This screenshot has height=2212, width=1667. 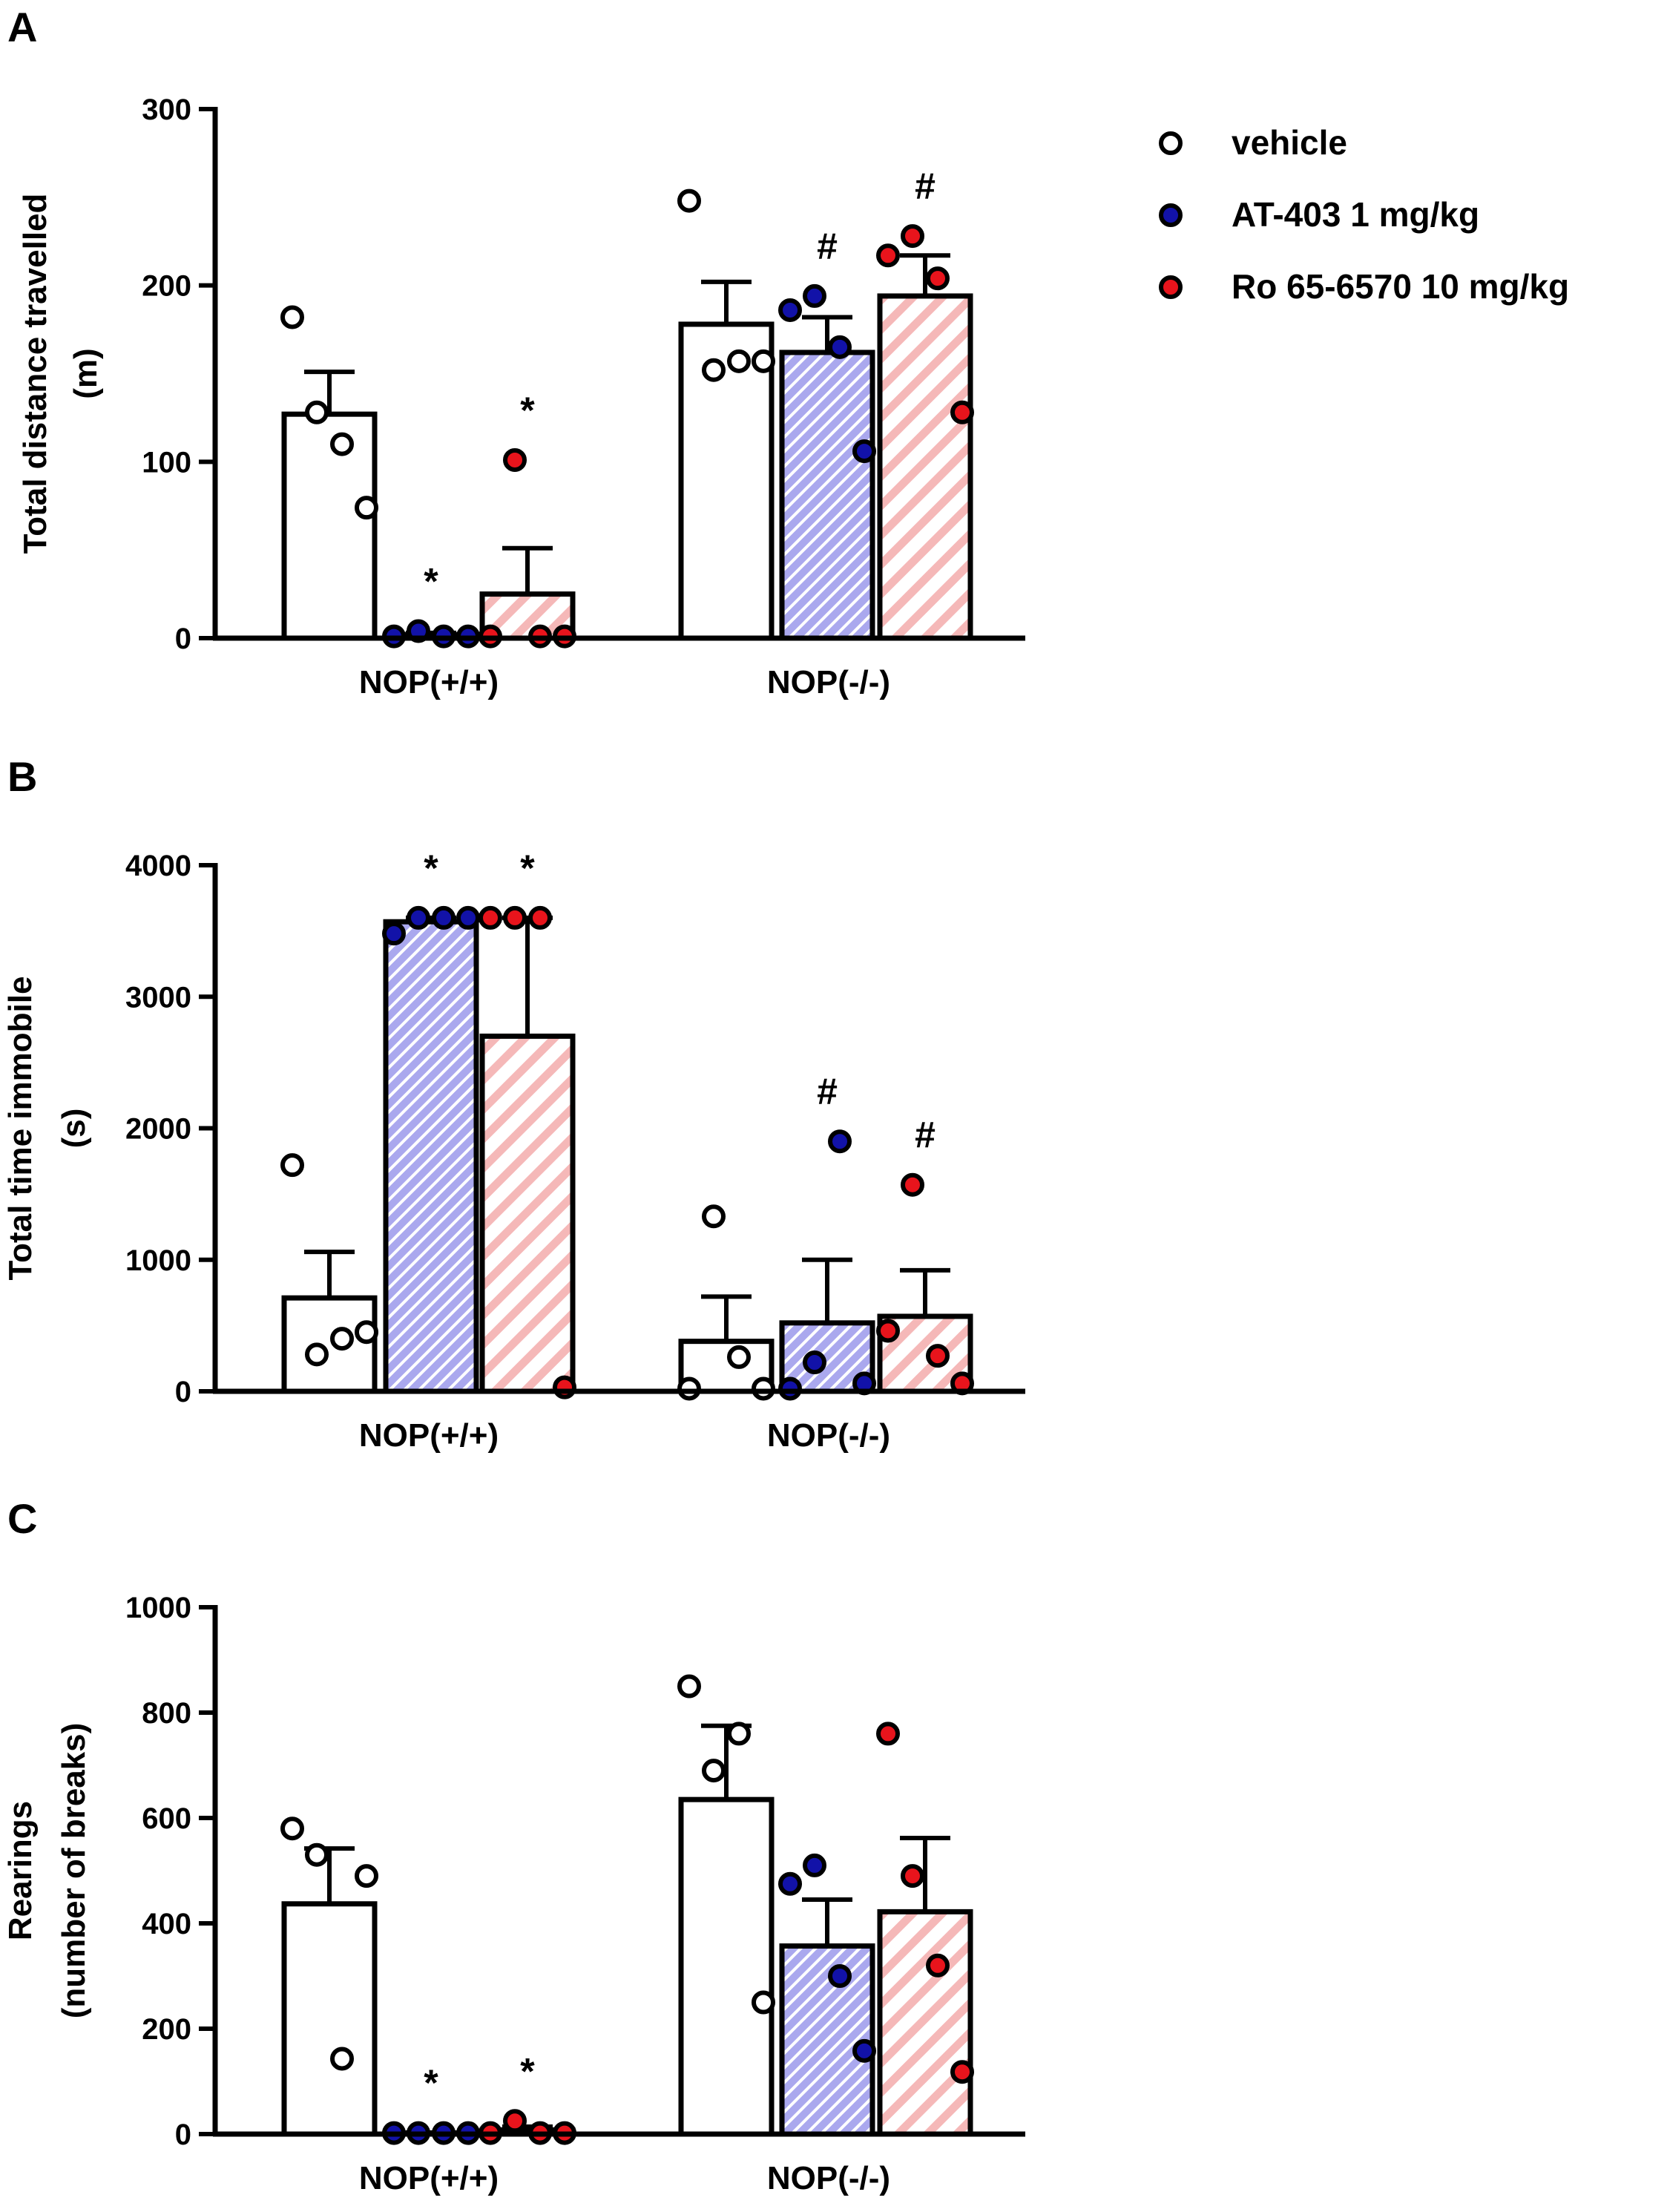 I want to click on panel-b-y-tick-label: 3000, so click(x=158, y=997).